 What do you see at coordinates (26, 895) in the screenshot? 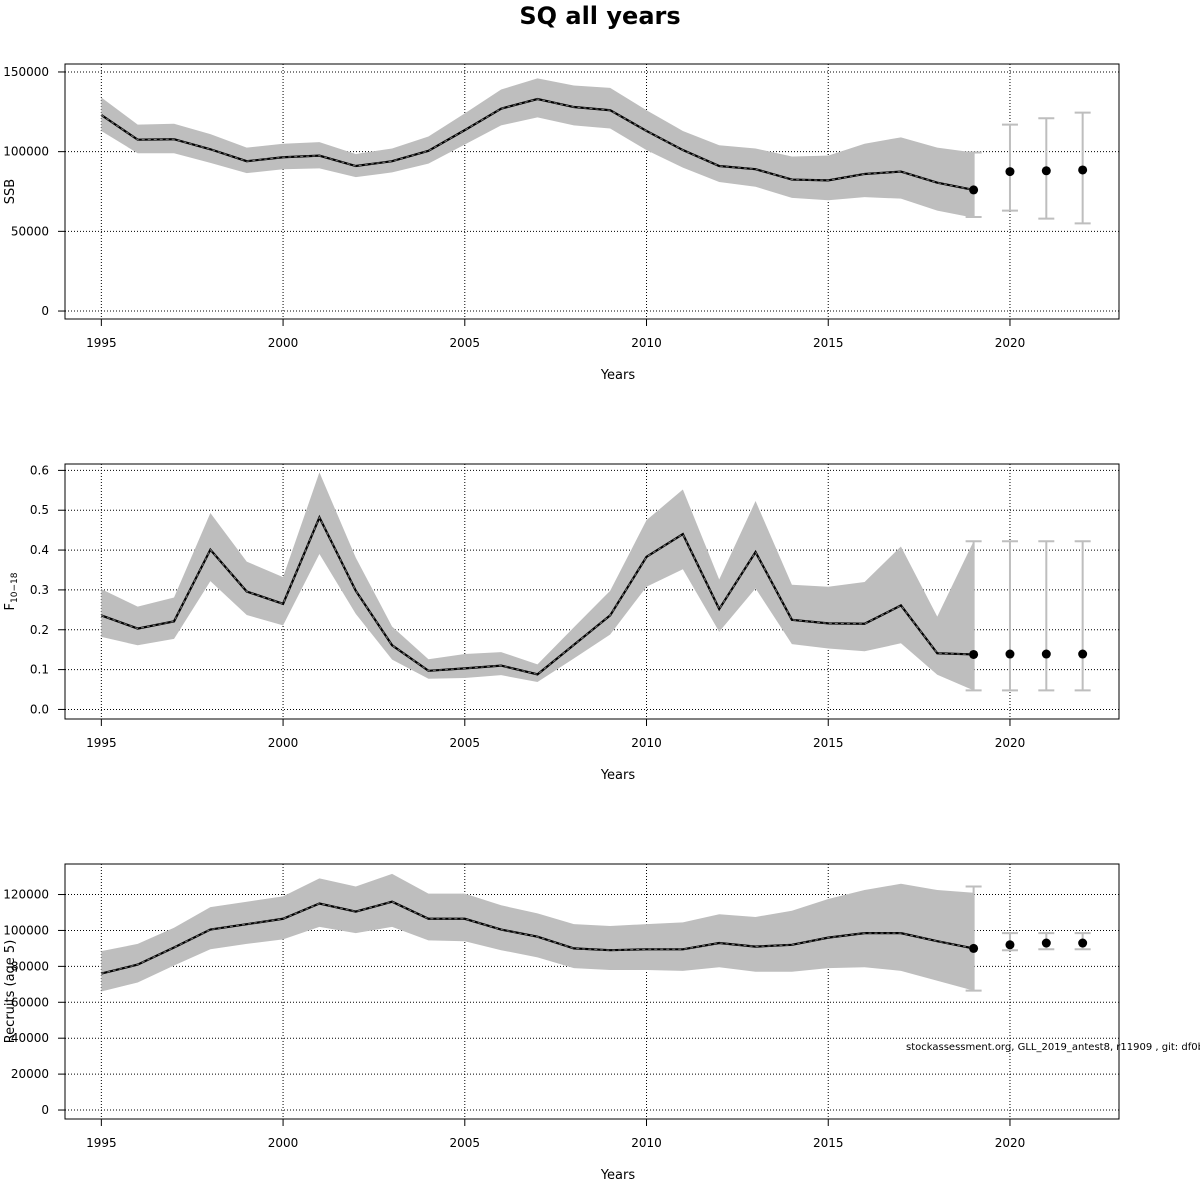
I see `y-tick-label: 120000` at bounding box center [26, 895].